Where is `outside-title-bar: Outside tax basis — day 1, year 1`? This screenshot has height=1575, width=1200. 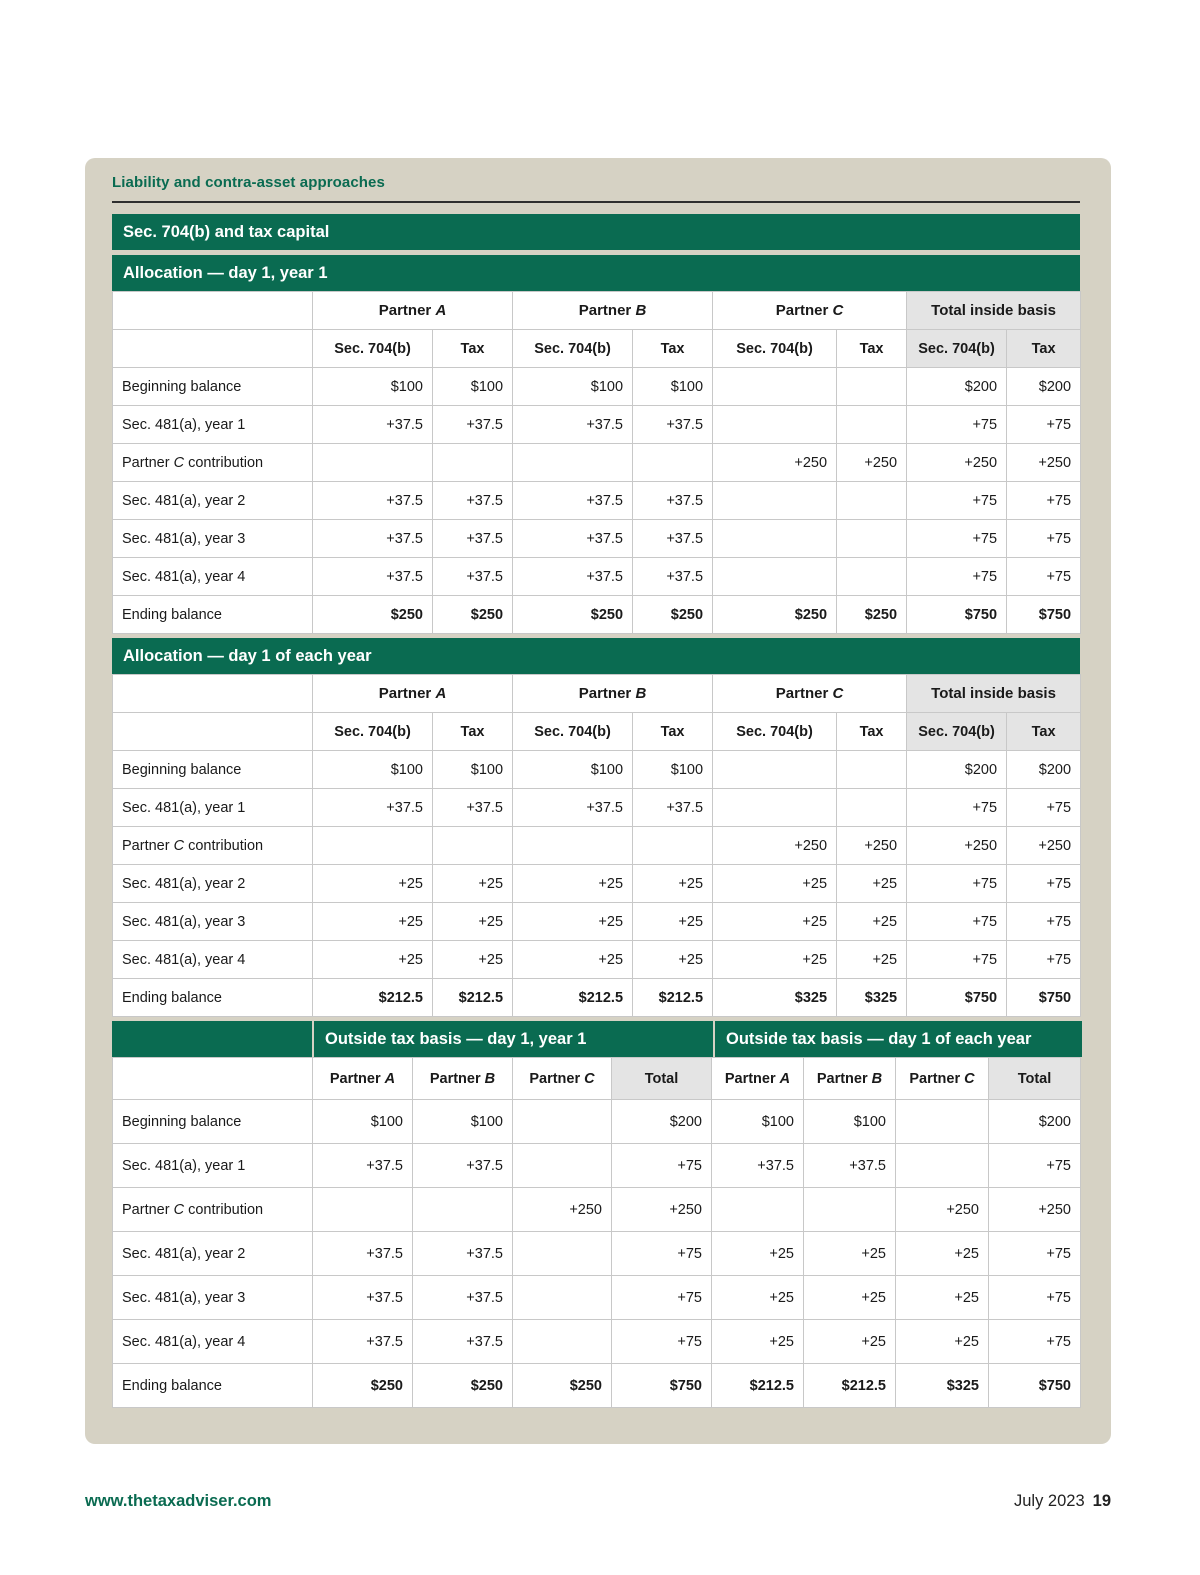 outside-title-bar: Outside tax basis — day 1, year 1 is located at coordinates (513, 1039).